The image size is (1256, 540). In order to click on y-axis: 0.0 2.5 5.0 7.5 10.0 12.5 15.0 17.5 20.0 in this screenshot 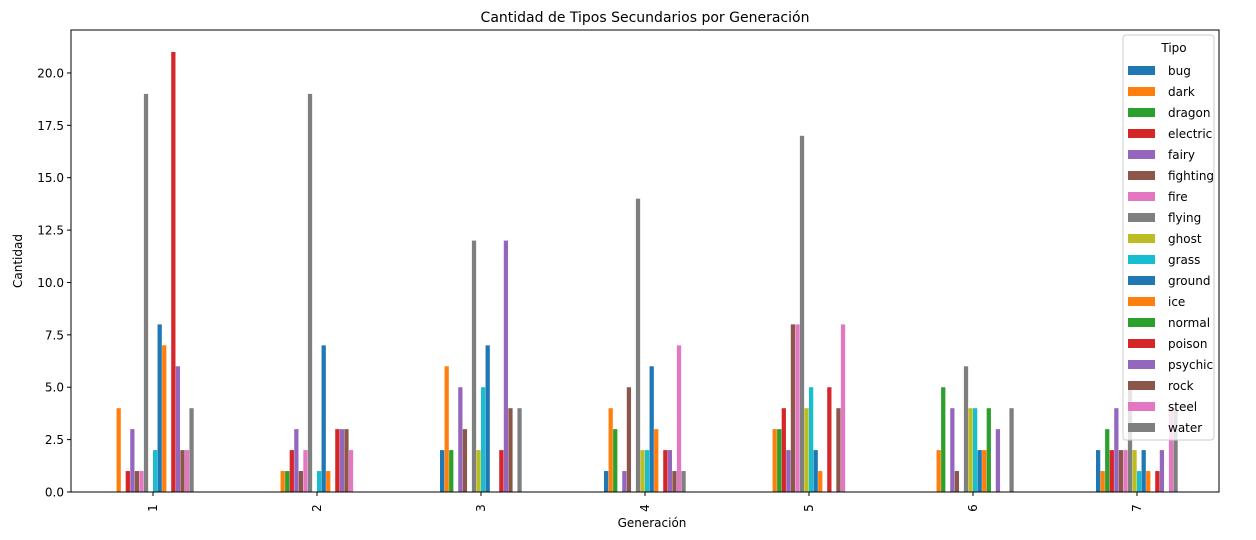, I will do `click(54, 283)`.